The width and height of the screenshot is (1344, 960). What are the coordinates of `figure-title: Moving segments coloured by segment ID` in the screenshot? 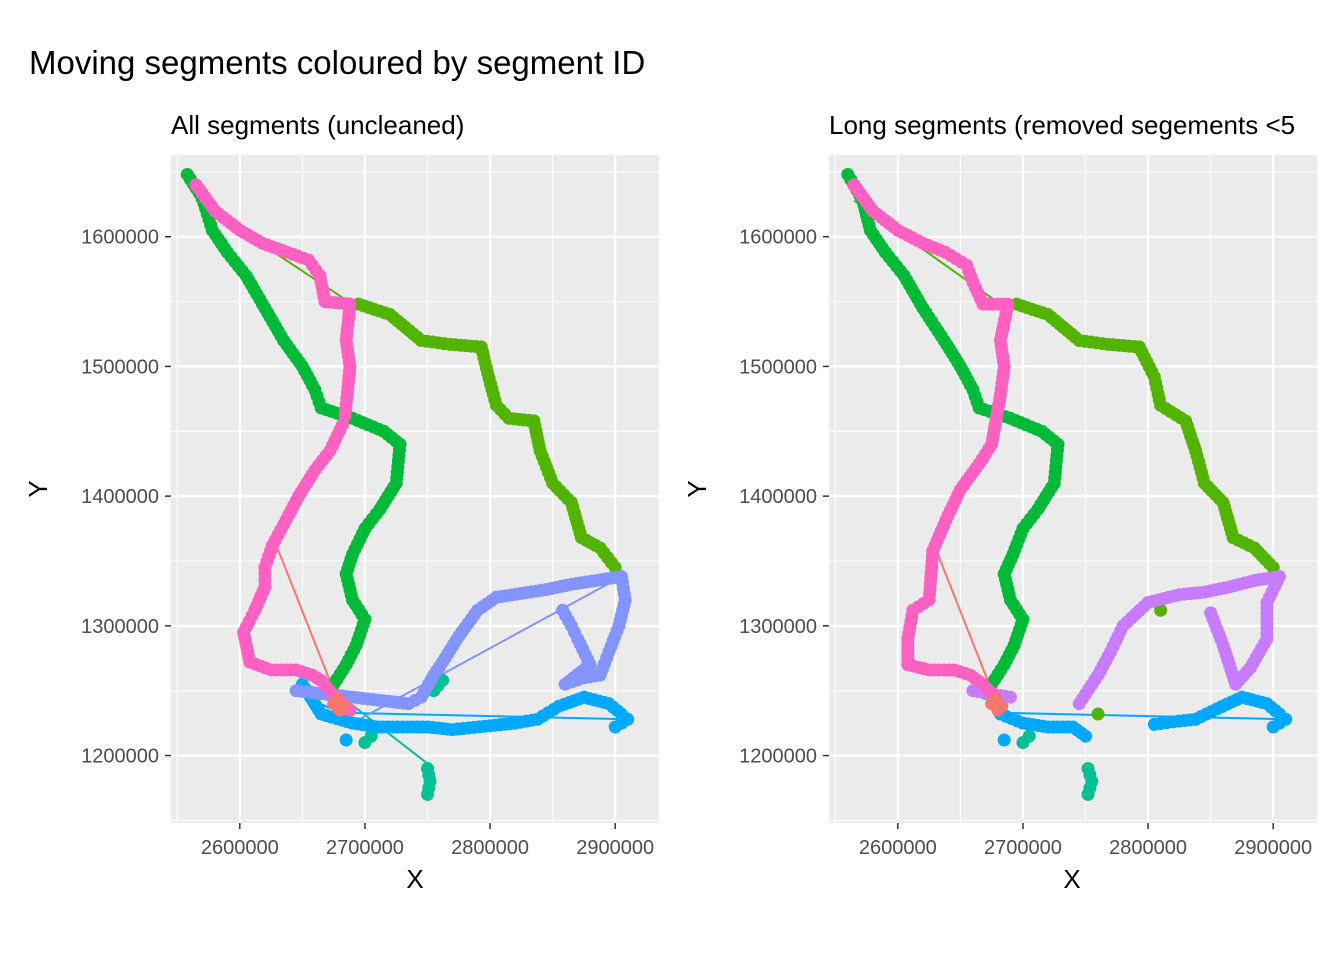 It's located at (337, 62).